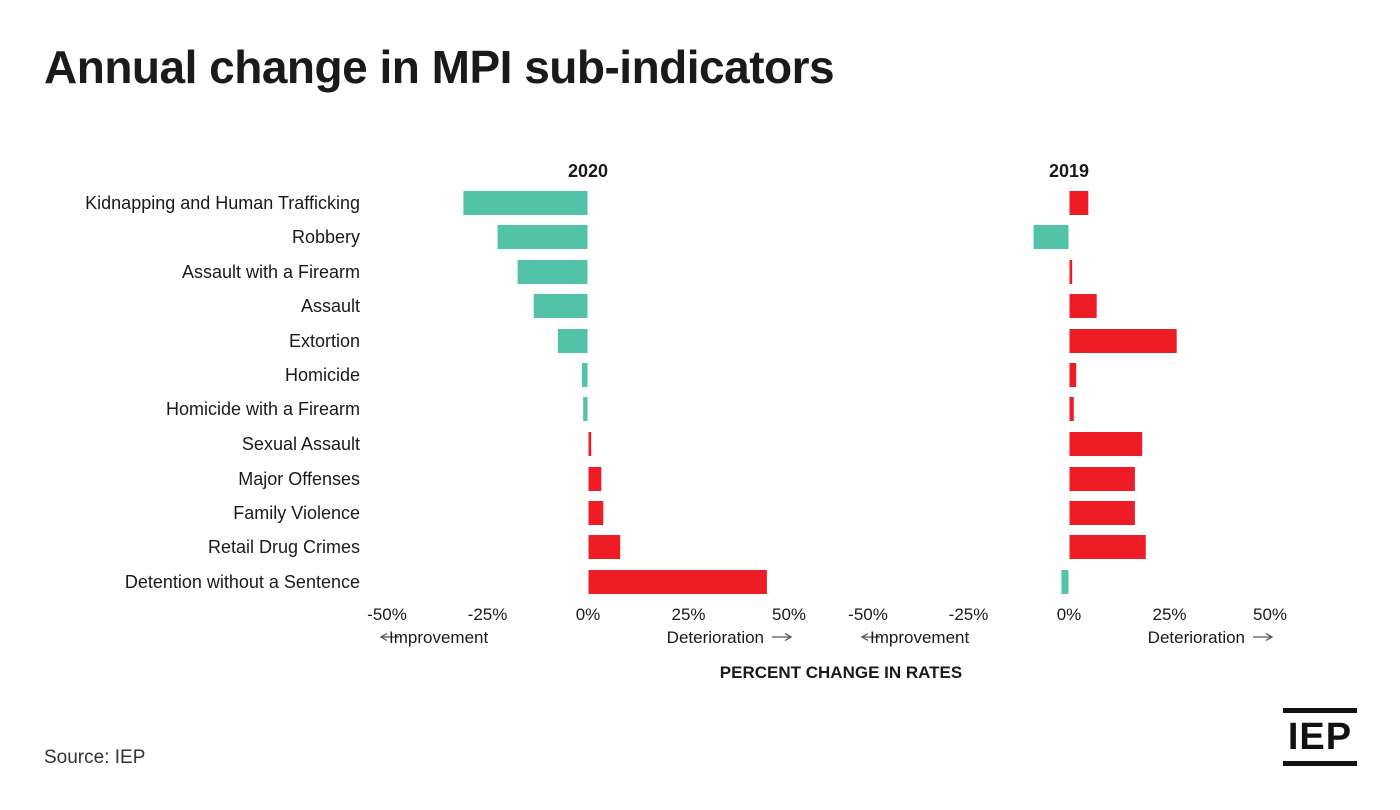  Describe the element at coordinates (688, 614) in the screenshot. I see `tick-label-2020-3: 25%` at that location.